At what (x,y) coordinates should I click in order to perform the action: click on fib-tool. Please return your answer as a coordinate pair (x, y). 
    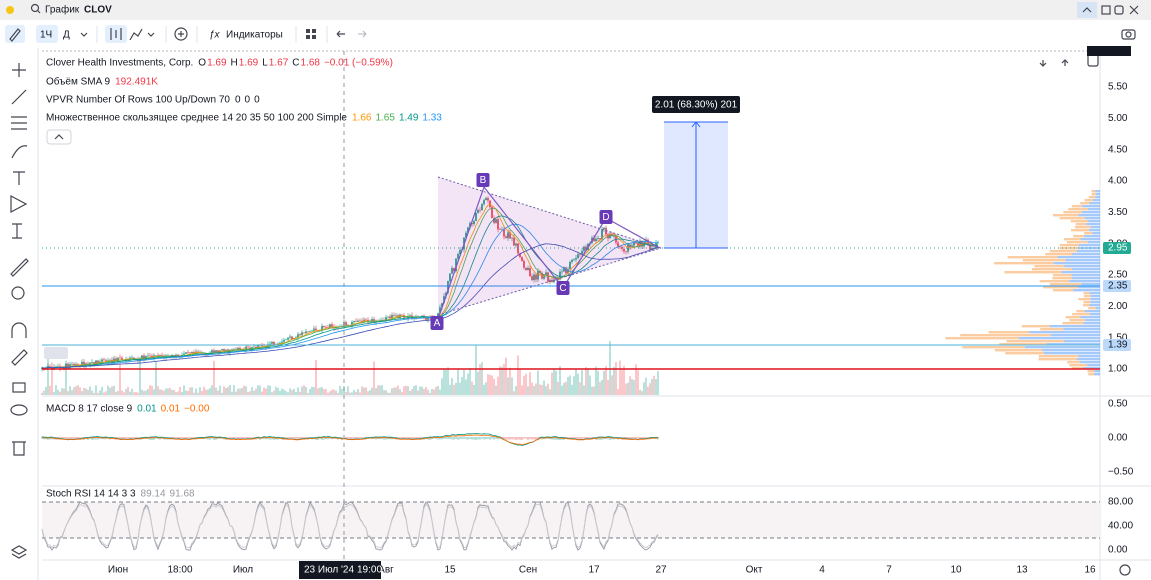
    Looking at the image, I should click on (19, 123).